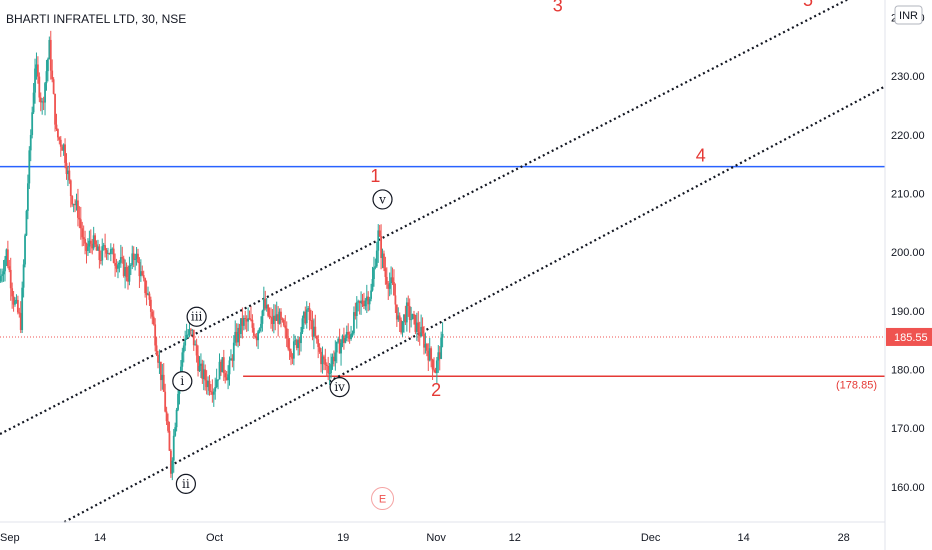 This screenshot has width=932, height=550. I want to click on wave-minor-label-ii: ii, so click(186, 484).